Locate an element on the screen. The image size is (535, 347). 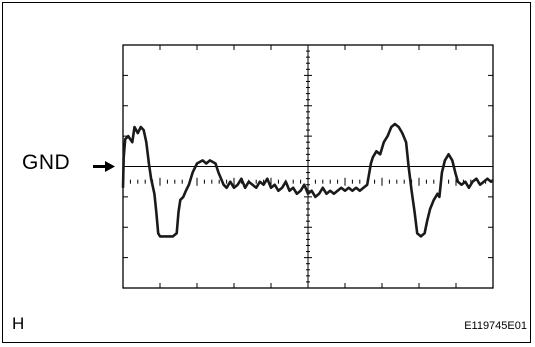
arrow-right-icon is located at coordinates (104, 166).